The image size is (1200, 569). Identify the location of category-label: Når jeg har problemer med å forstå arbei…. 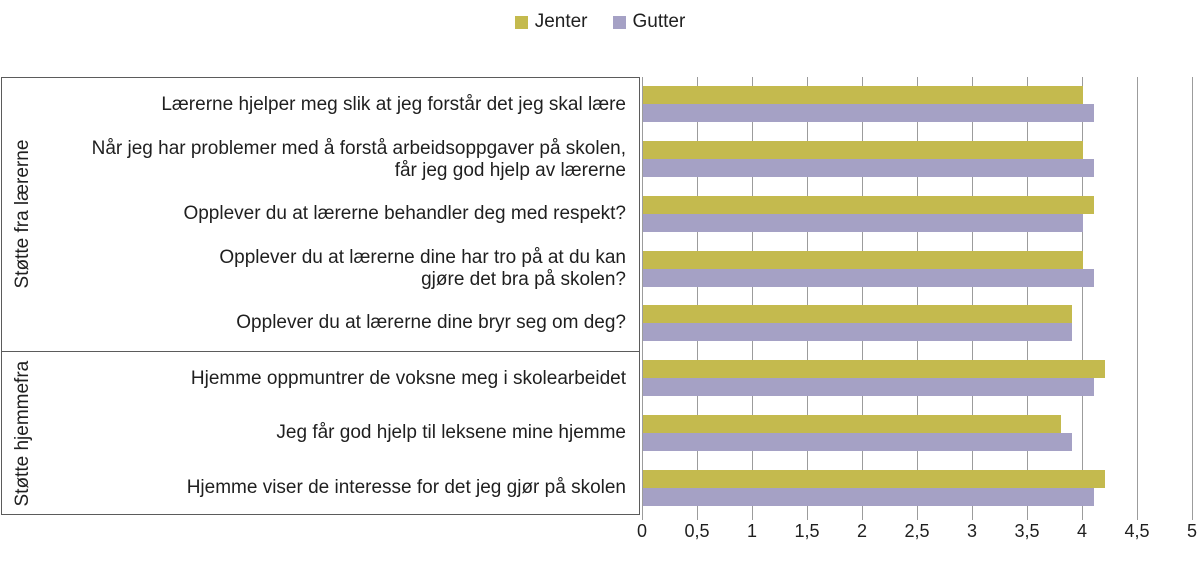
(340, 160).